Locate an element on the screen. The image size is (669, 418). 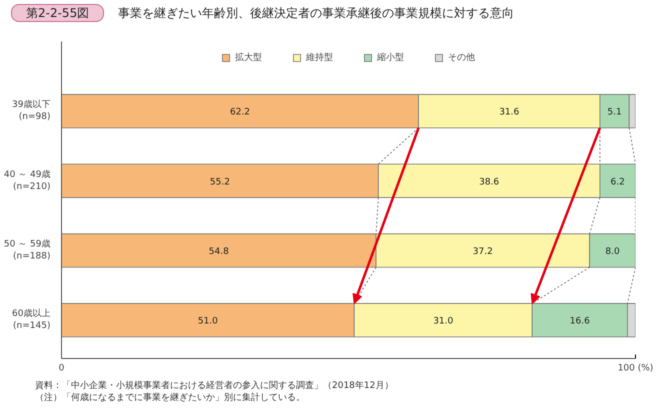
y-tick-label: 40 ～ 49歳 (n=210) is located at coordinates (27, 180).